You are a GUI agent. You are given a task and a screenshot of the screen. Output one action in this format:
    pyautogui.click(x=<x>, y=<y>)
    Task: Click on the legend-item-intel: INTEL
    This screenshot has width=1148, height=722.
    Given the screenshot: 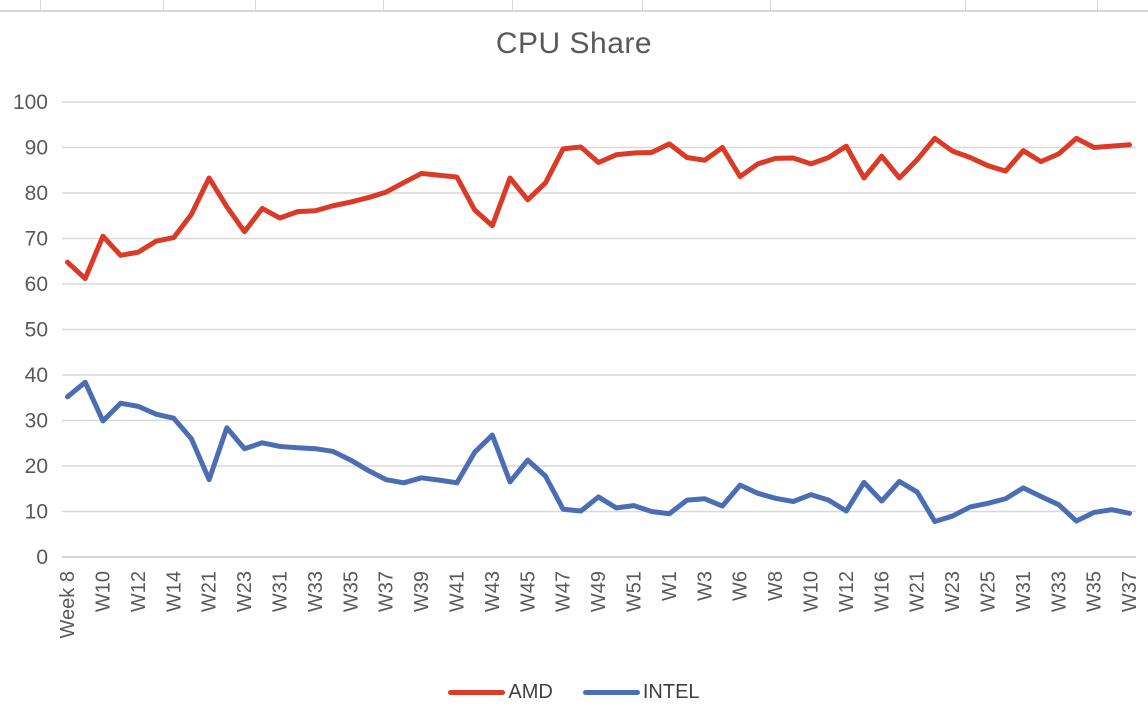 What is the action you would take?
    pyautogui.click(x=641, y=692)
    